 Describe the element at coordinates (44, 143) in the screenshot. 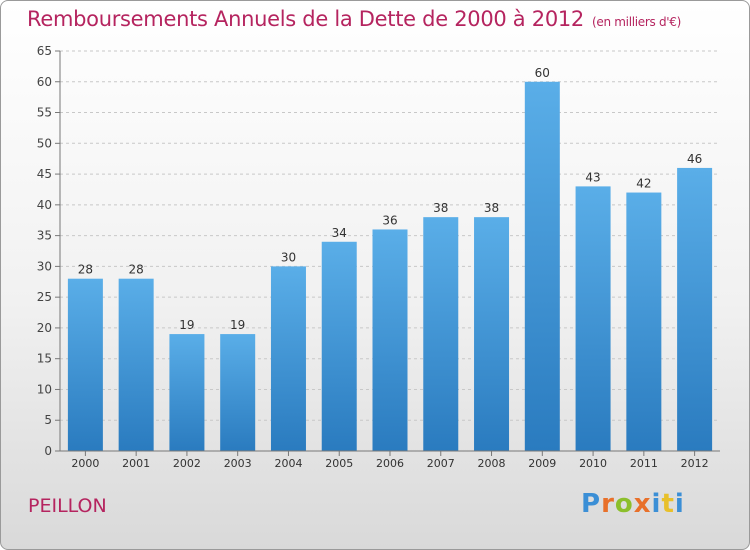

I see `y-tick-label: 50` at that location.